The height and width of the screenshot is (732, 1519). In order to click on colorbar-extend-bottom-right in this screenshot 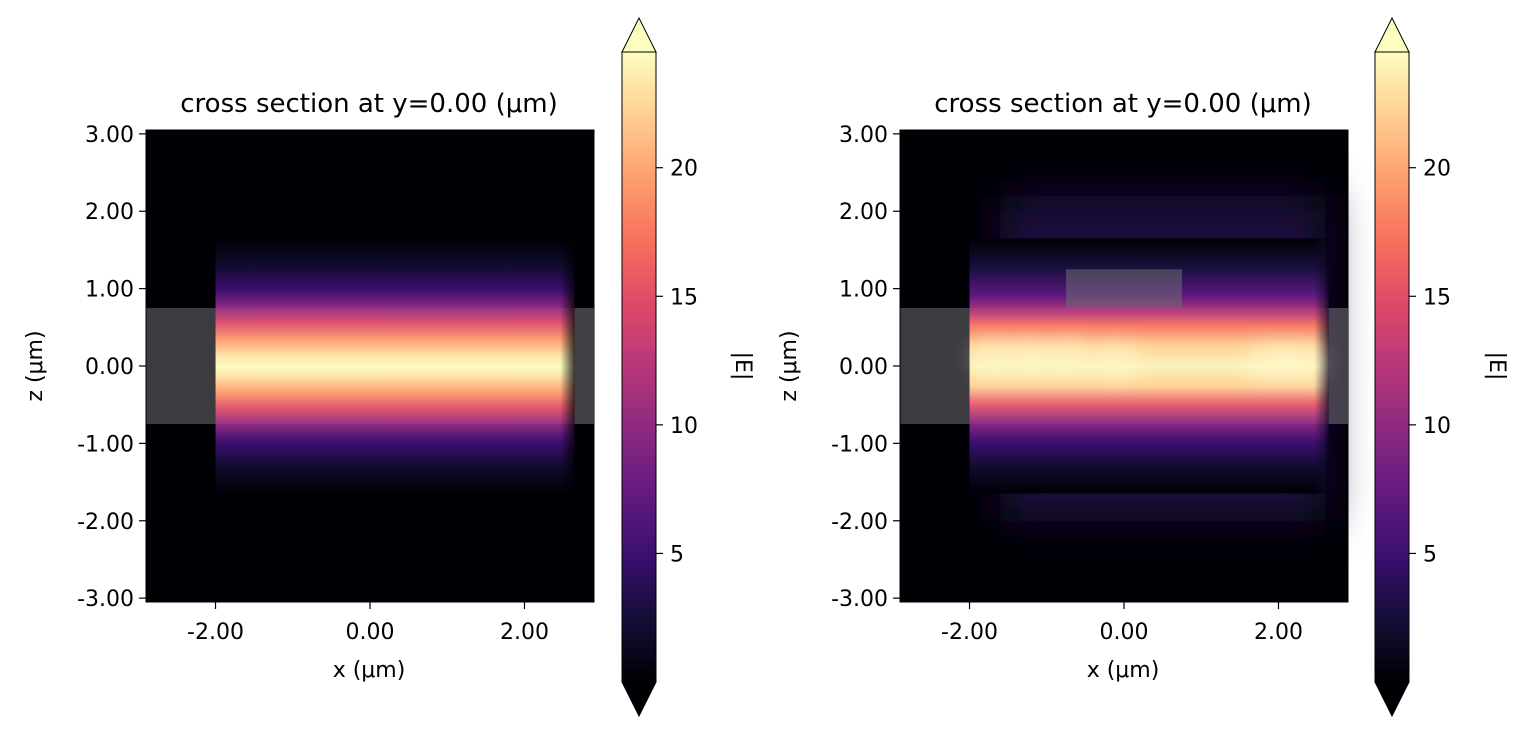, I will do `click(1392, 699)`.